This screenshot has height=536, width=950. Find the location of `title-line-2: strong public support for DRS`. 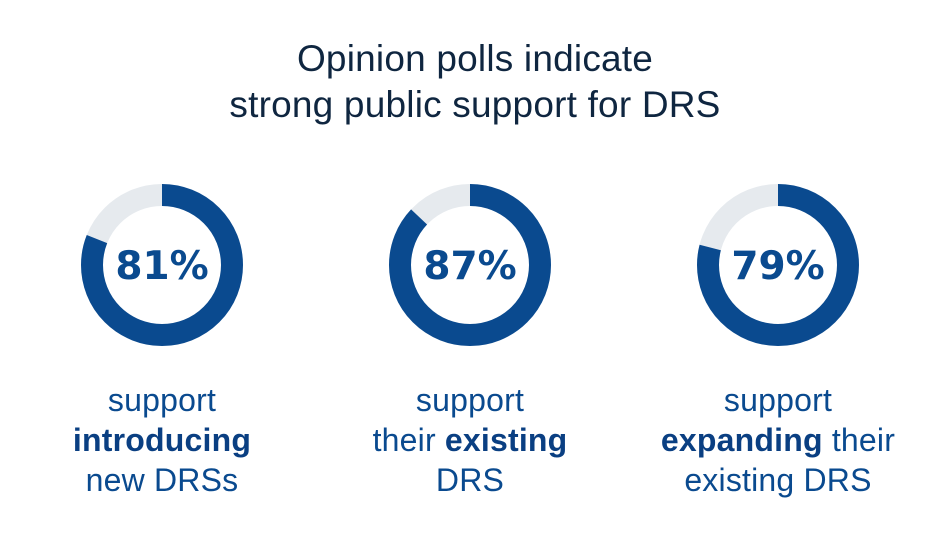

title-line-2: strong public support for DRS is located at coordinates (475, 104).